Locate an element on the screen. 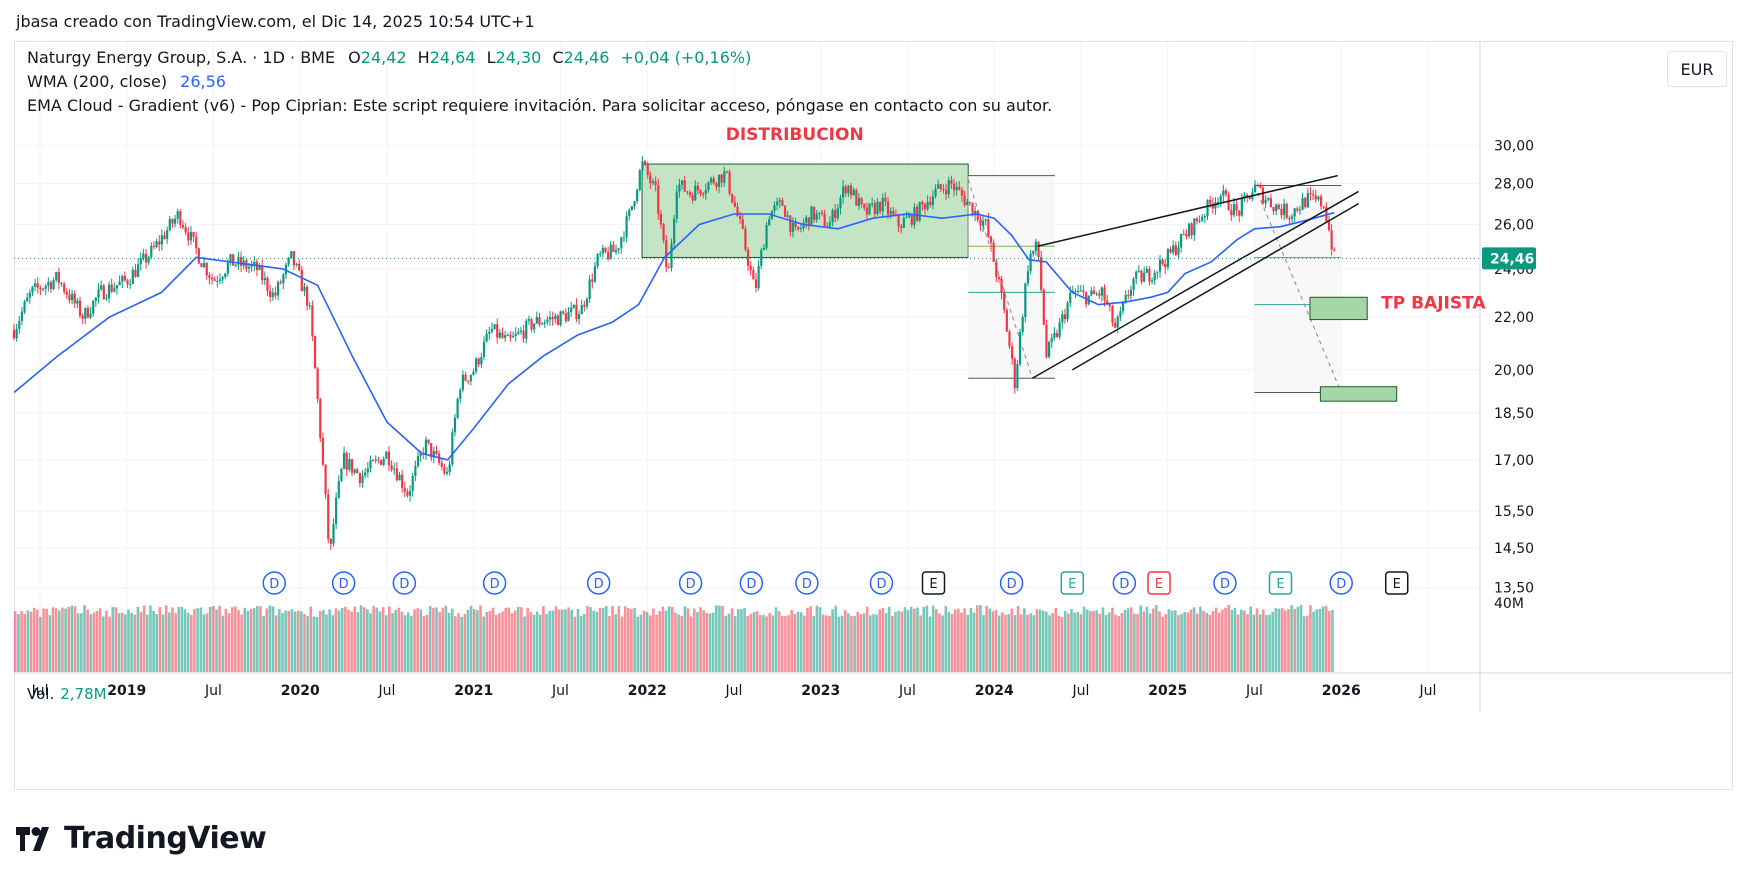  legend-close: 24,46 is located at coordinates (586, 57).